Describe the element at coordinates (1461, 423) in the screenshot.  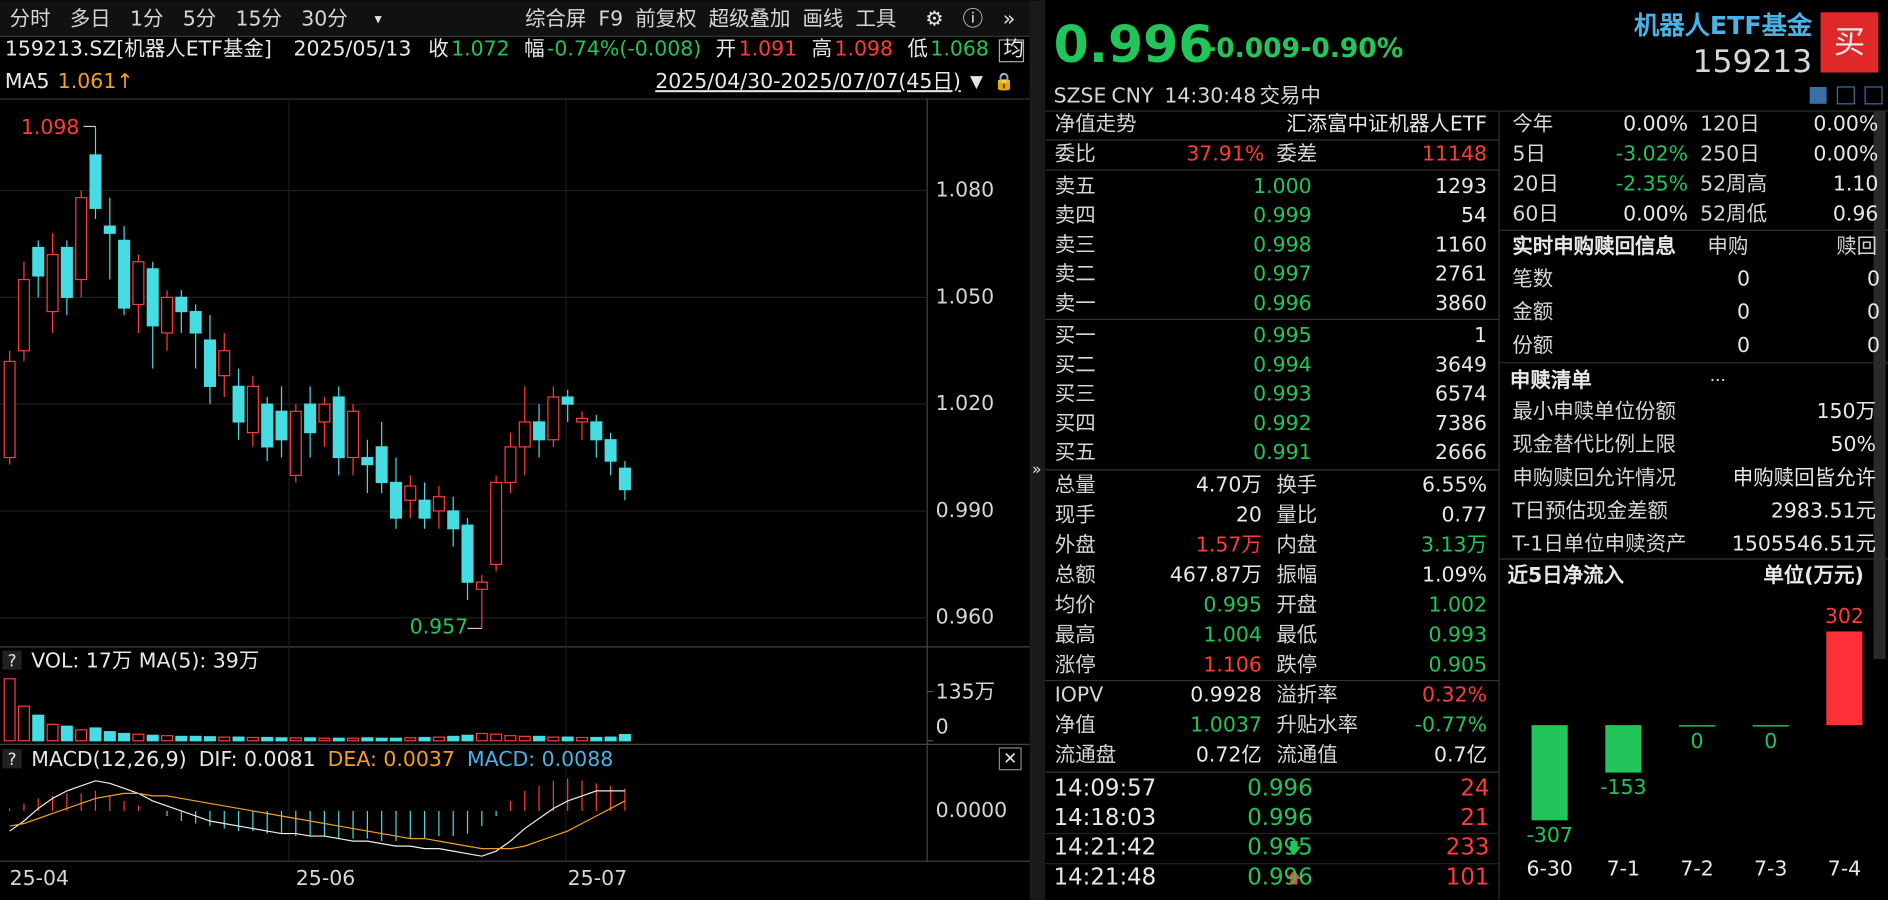
I see `book-volume: 7386` at that location.